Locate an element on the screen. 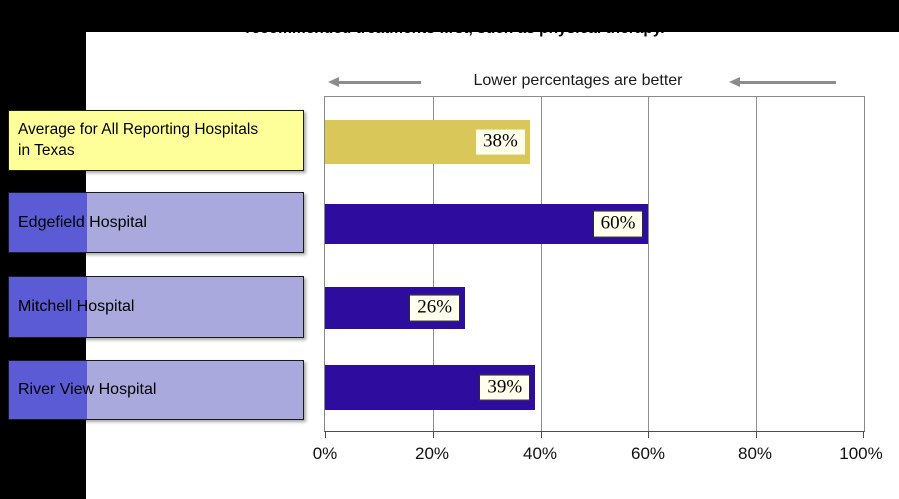 The image size is (899, 499). category-label-riverview: River View Hospital is located at coordinates (156, 390).